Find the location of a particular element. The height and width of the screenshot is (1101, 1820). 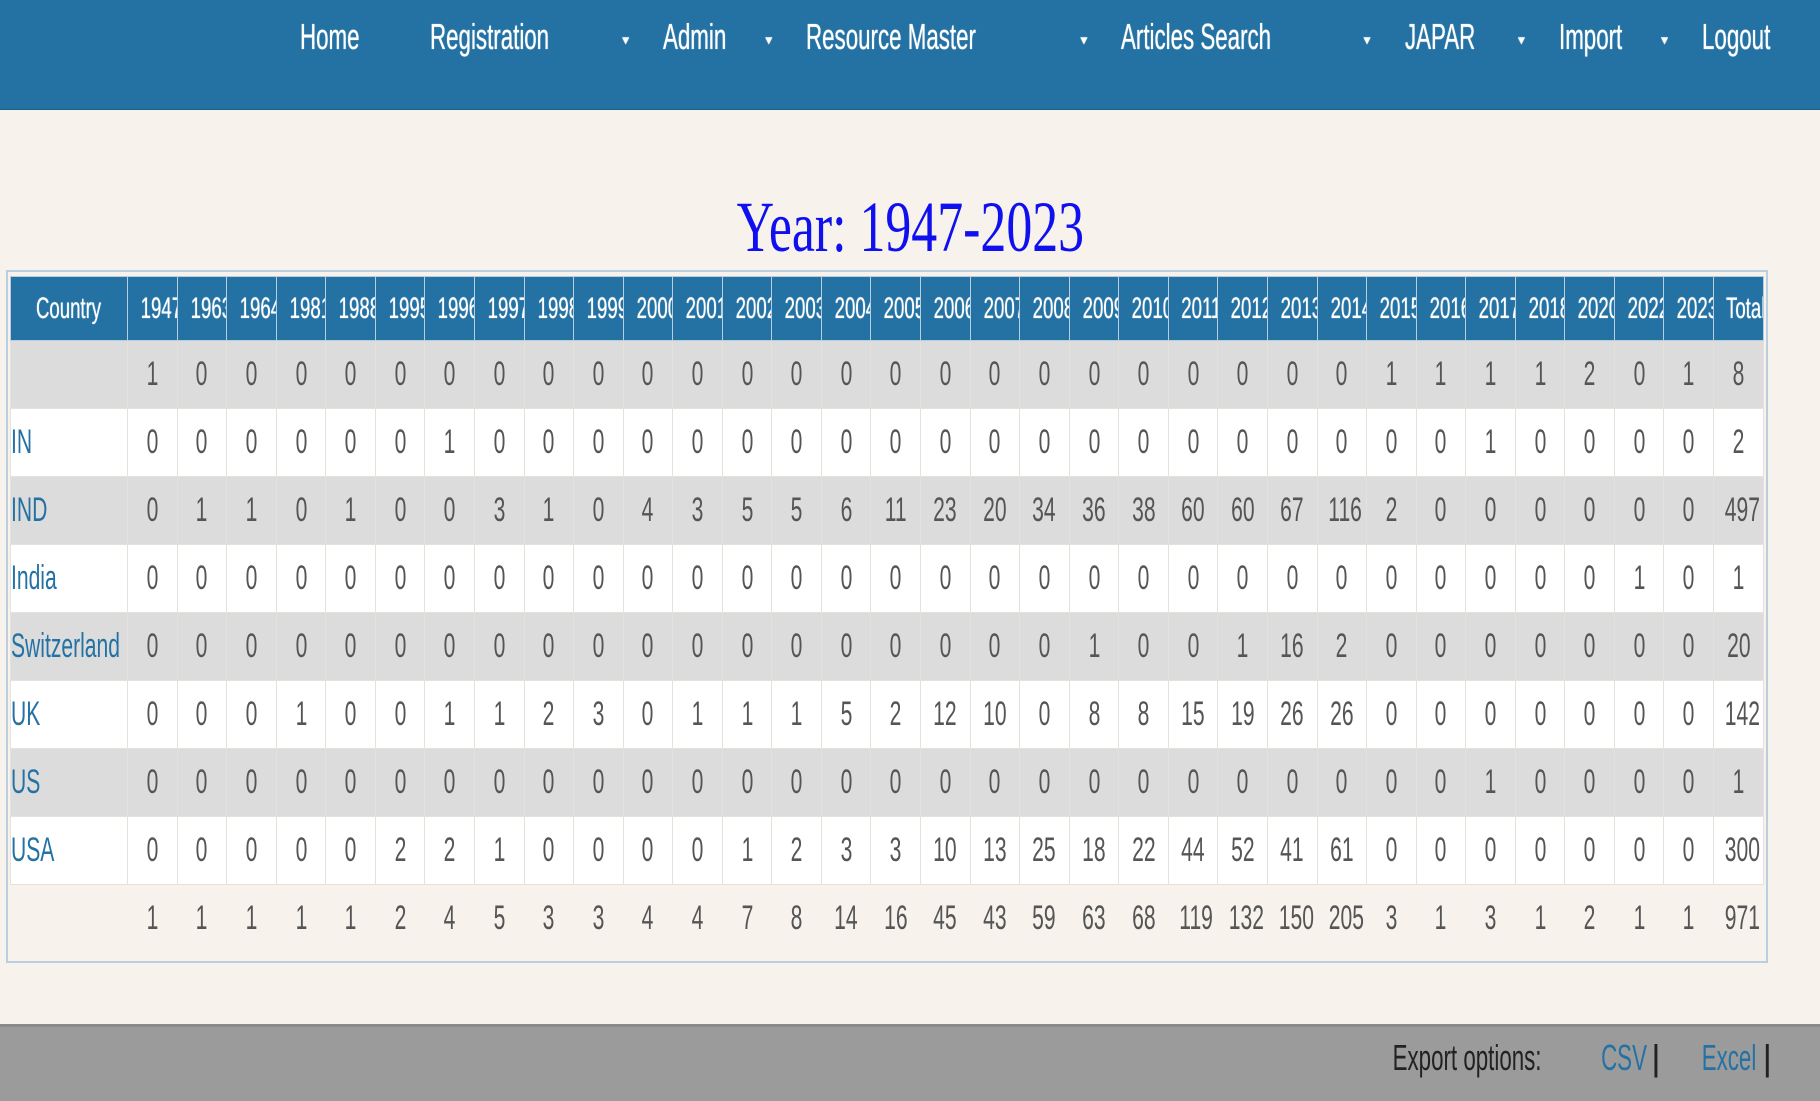

column-header: Total is located at coordinates (1738, 308).